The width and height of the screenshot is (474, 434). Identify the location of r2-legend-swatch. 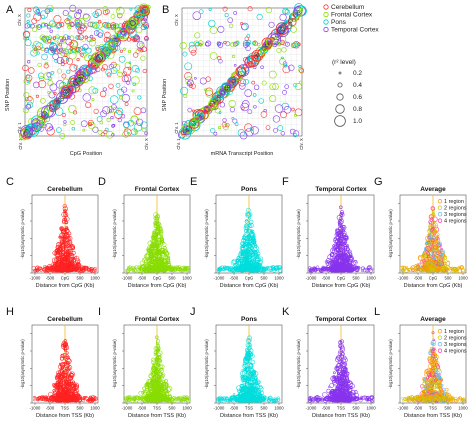
(340, 97).